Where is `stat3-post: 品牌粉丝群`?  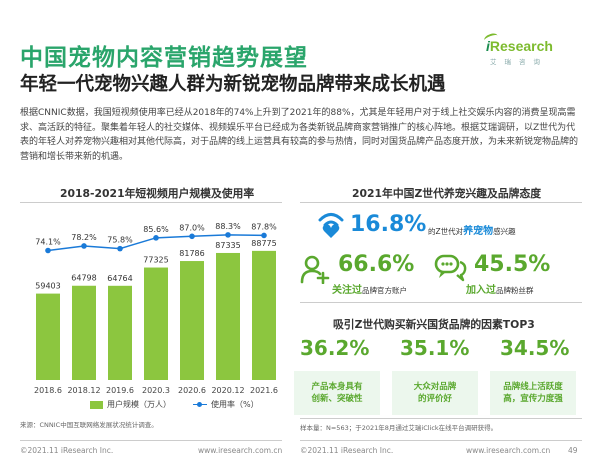
stat3-post: 品牌粉丝群 is located at coordinates (515, 290).